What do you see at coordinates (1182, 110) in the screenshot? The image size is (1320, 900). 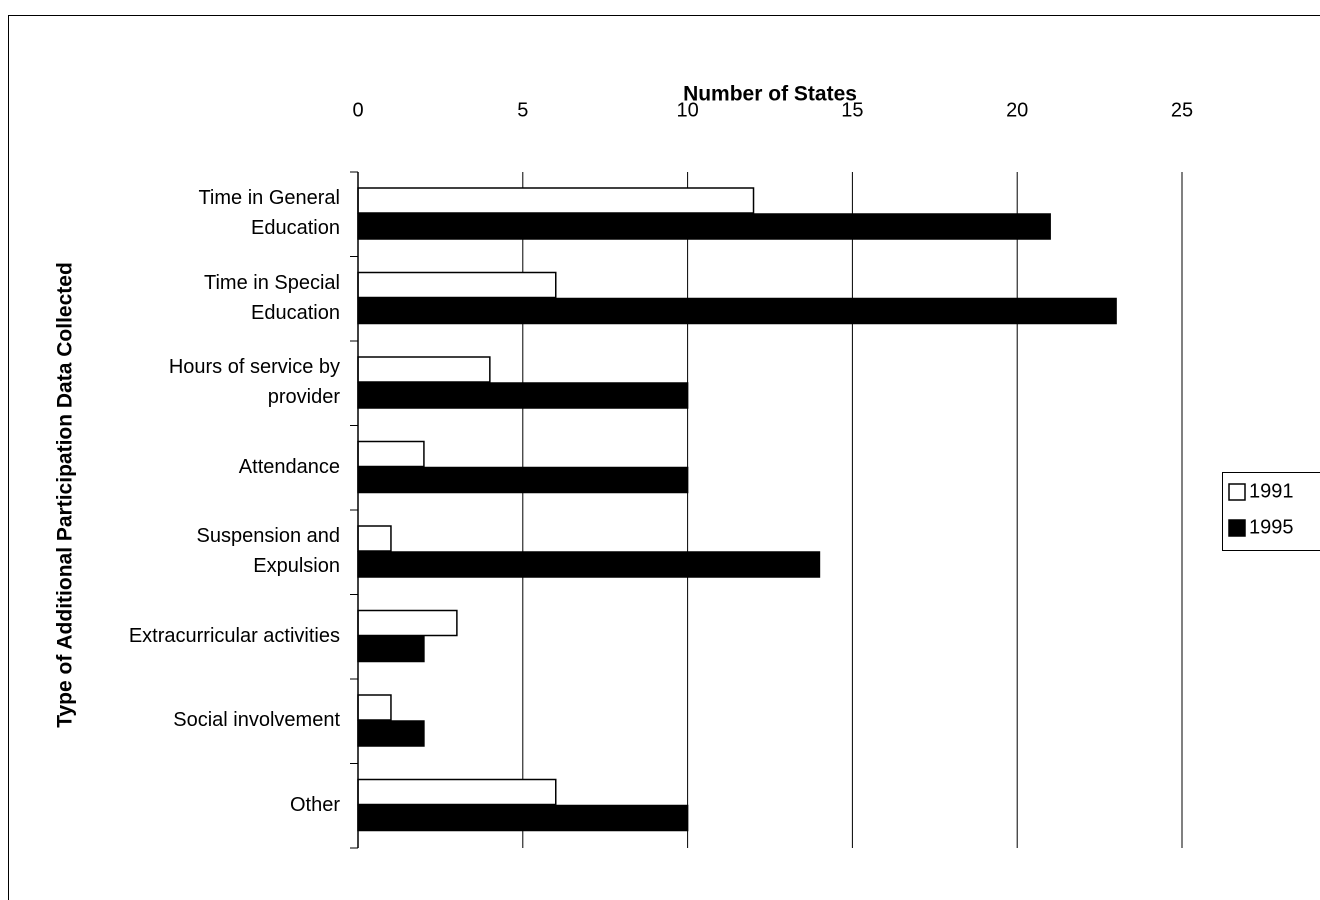 I see `x-tick-label: 25` at bounding box center [1182, 110].